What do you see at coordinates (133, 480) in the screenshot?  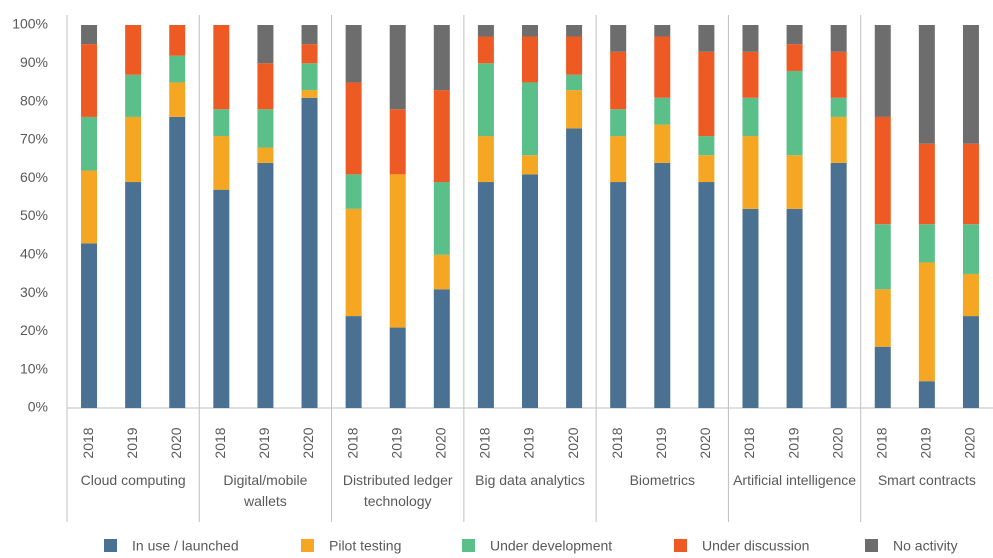 I see `group-label: Cloud computing` at bounding box center [133, 480].